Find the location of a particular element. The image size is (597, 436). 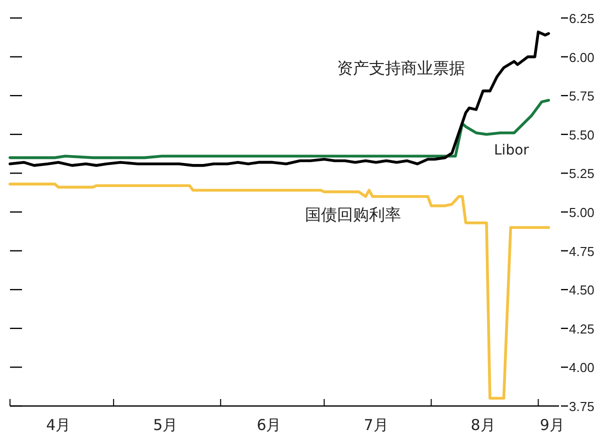

x-tick-label: 4月 is located at coordinates (58, 425).